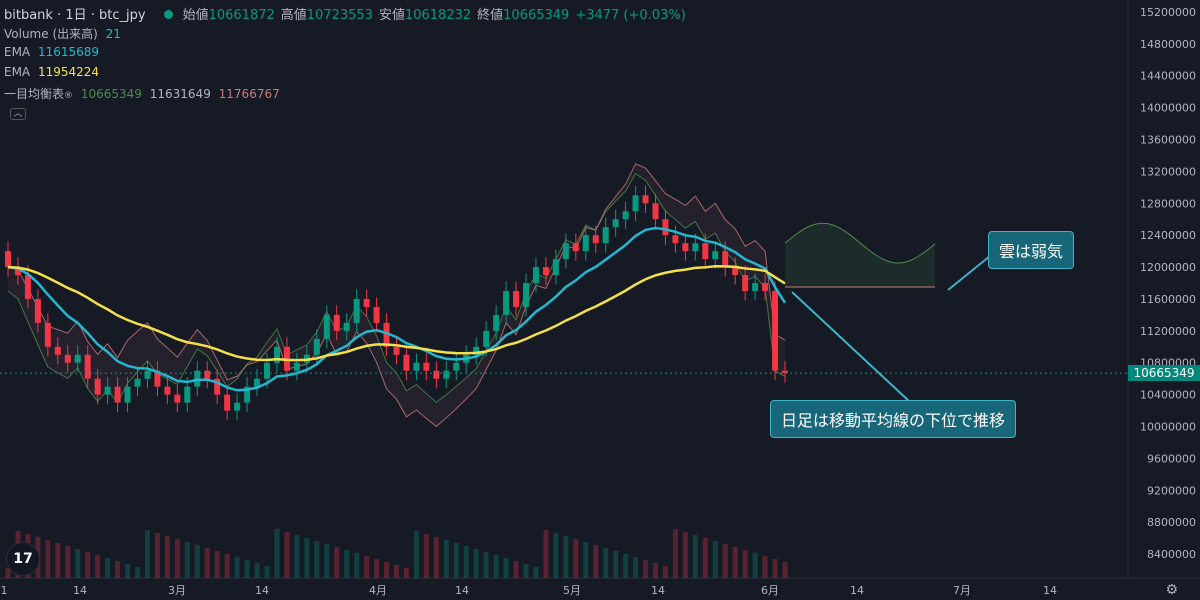 This screenshot has height=600, width=1200. Describe the element at coordinates (17, 72) in the screenshot. I see `ema-slow-label: EMA` at that location.